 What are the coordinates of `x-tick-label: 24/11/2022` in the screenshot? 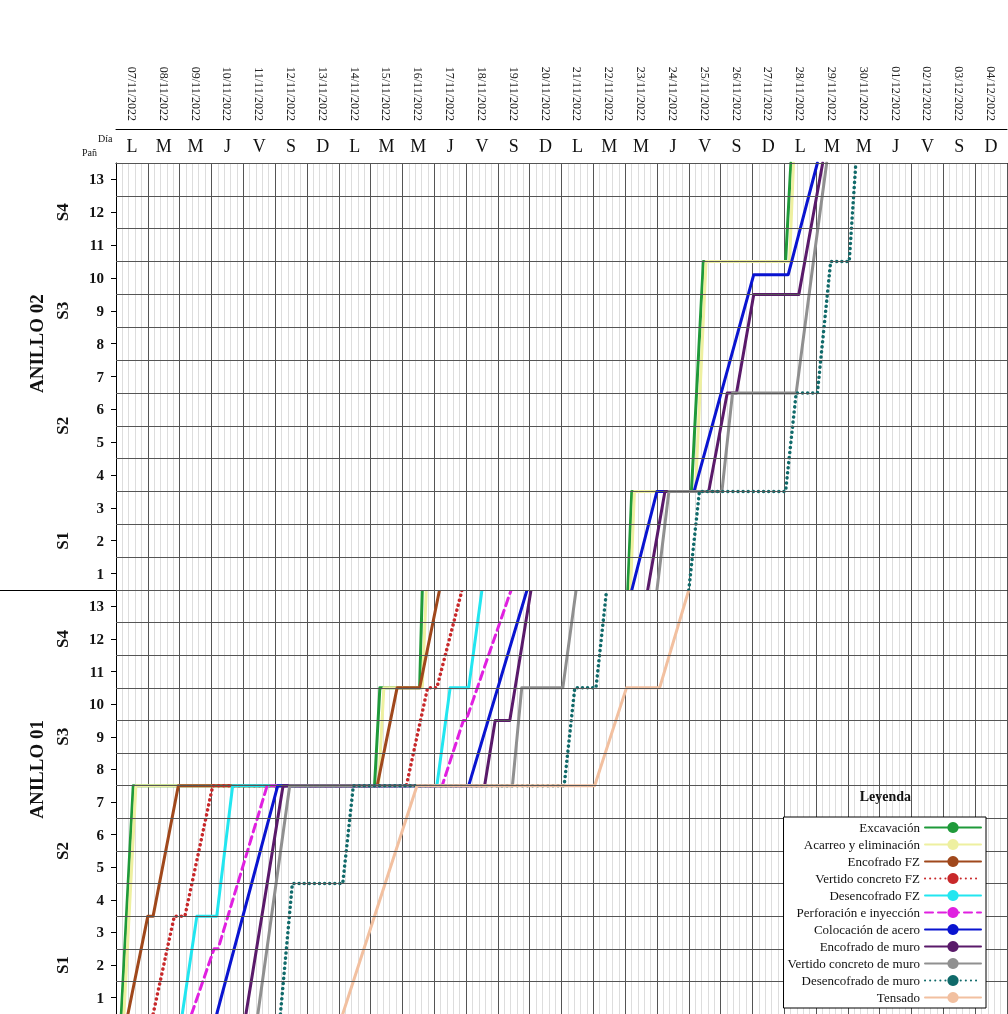 It's located at (672, 93).